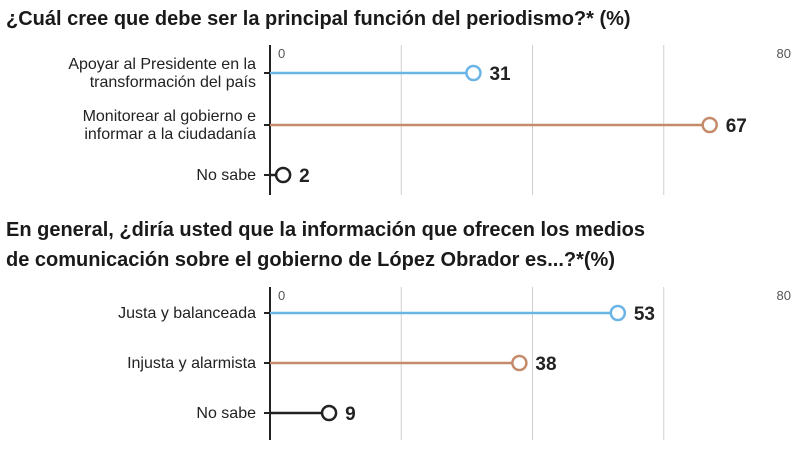 The width and height of the screenshot is (800, 453). Describe the element at coordinates (304, 176) in the screenshot. I see `chart-1-value-label: 2` at that location.